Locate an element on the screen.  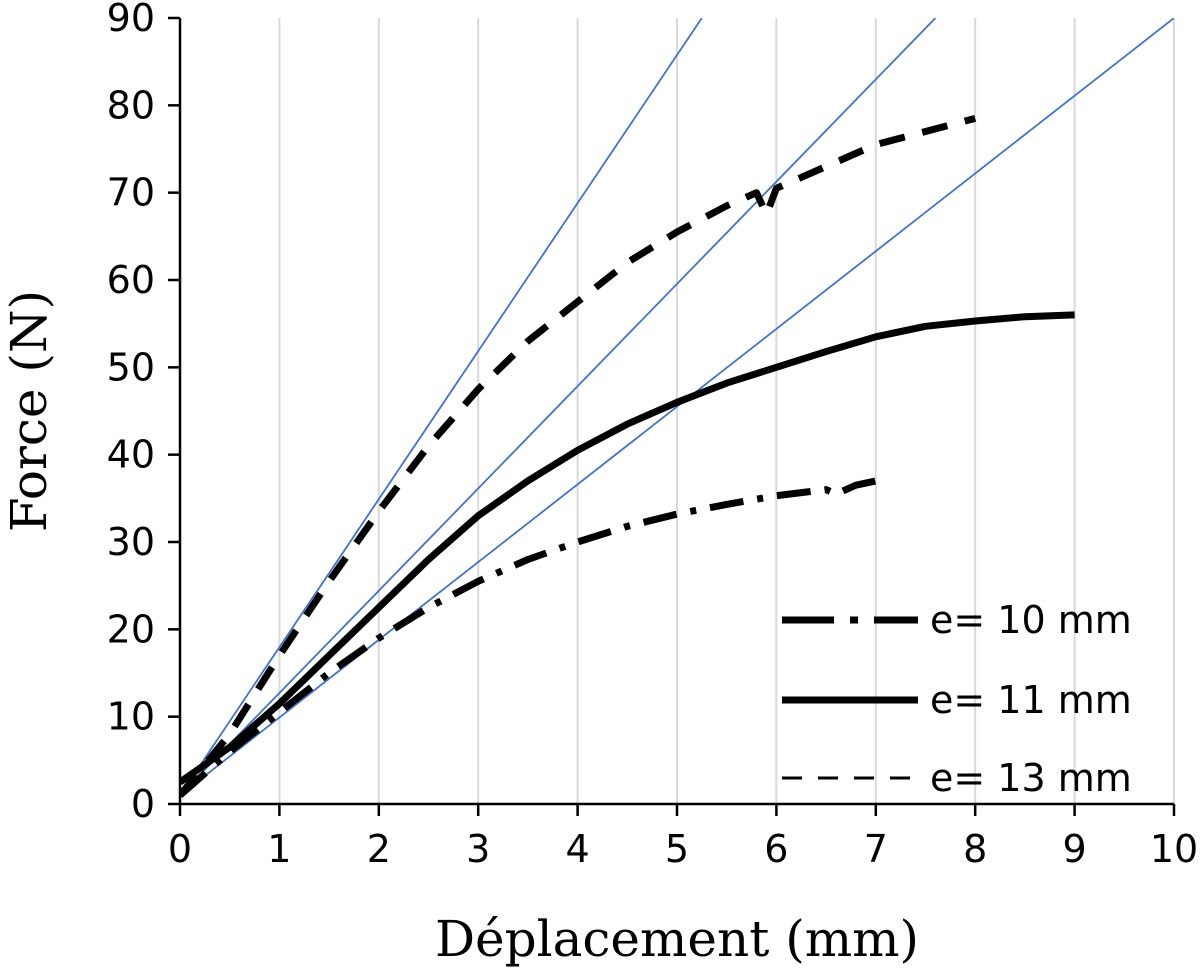
y-tick-label: 40 is located at coordinates (131, 455).